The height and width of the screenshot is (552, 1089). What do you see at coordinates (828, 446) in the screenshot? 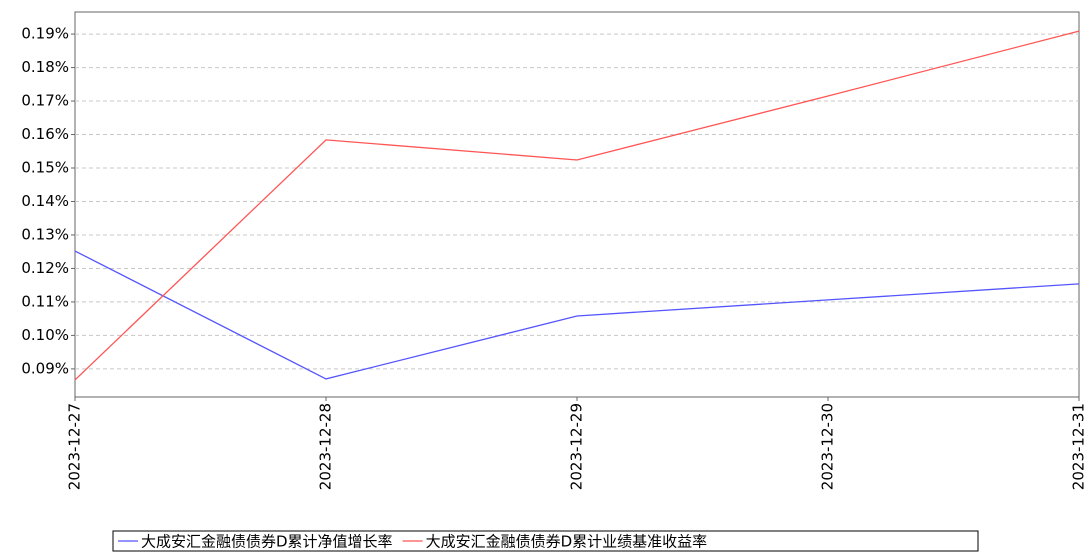
I see `x-tick-label: 2023-12-30` at bounding box center [828, 446].